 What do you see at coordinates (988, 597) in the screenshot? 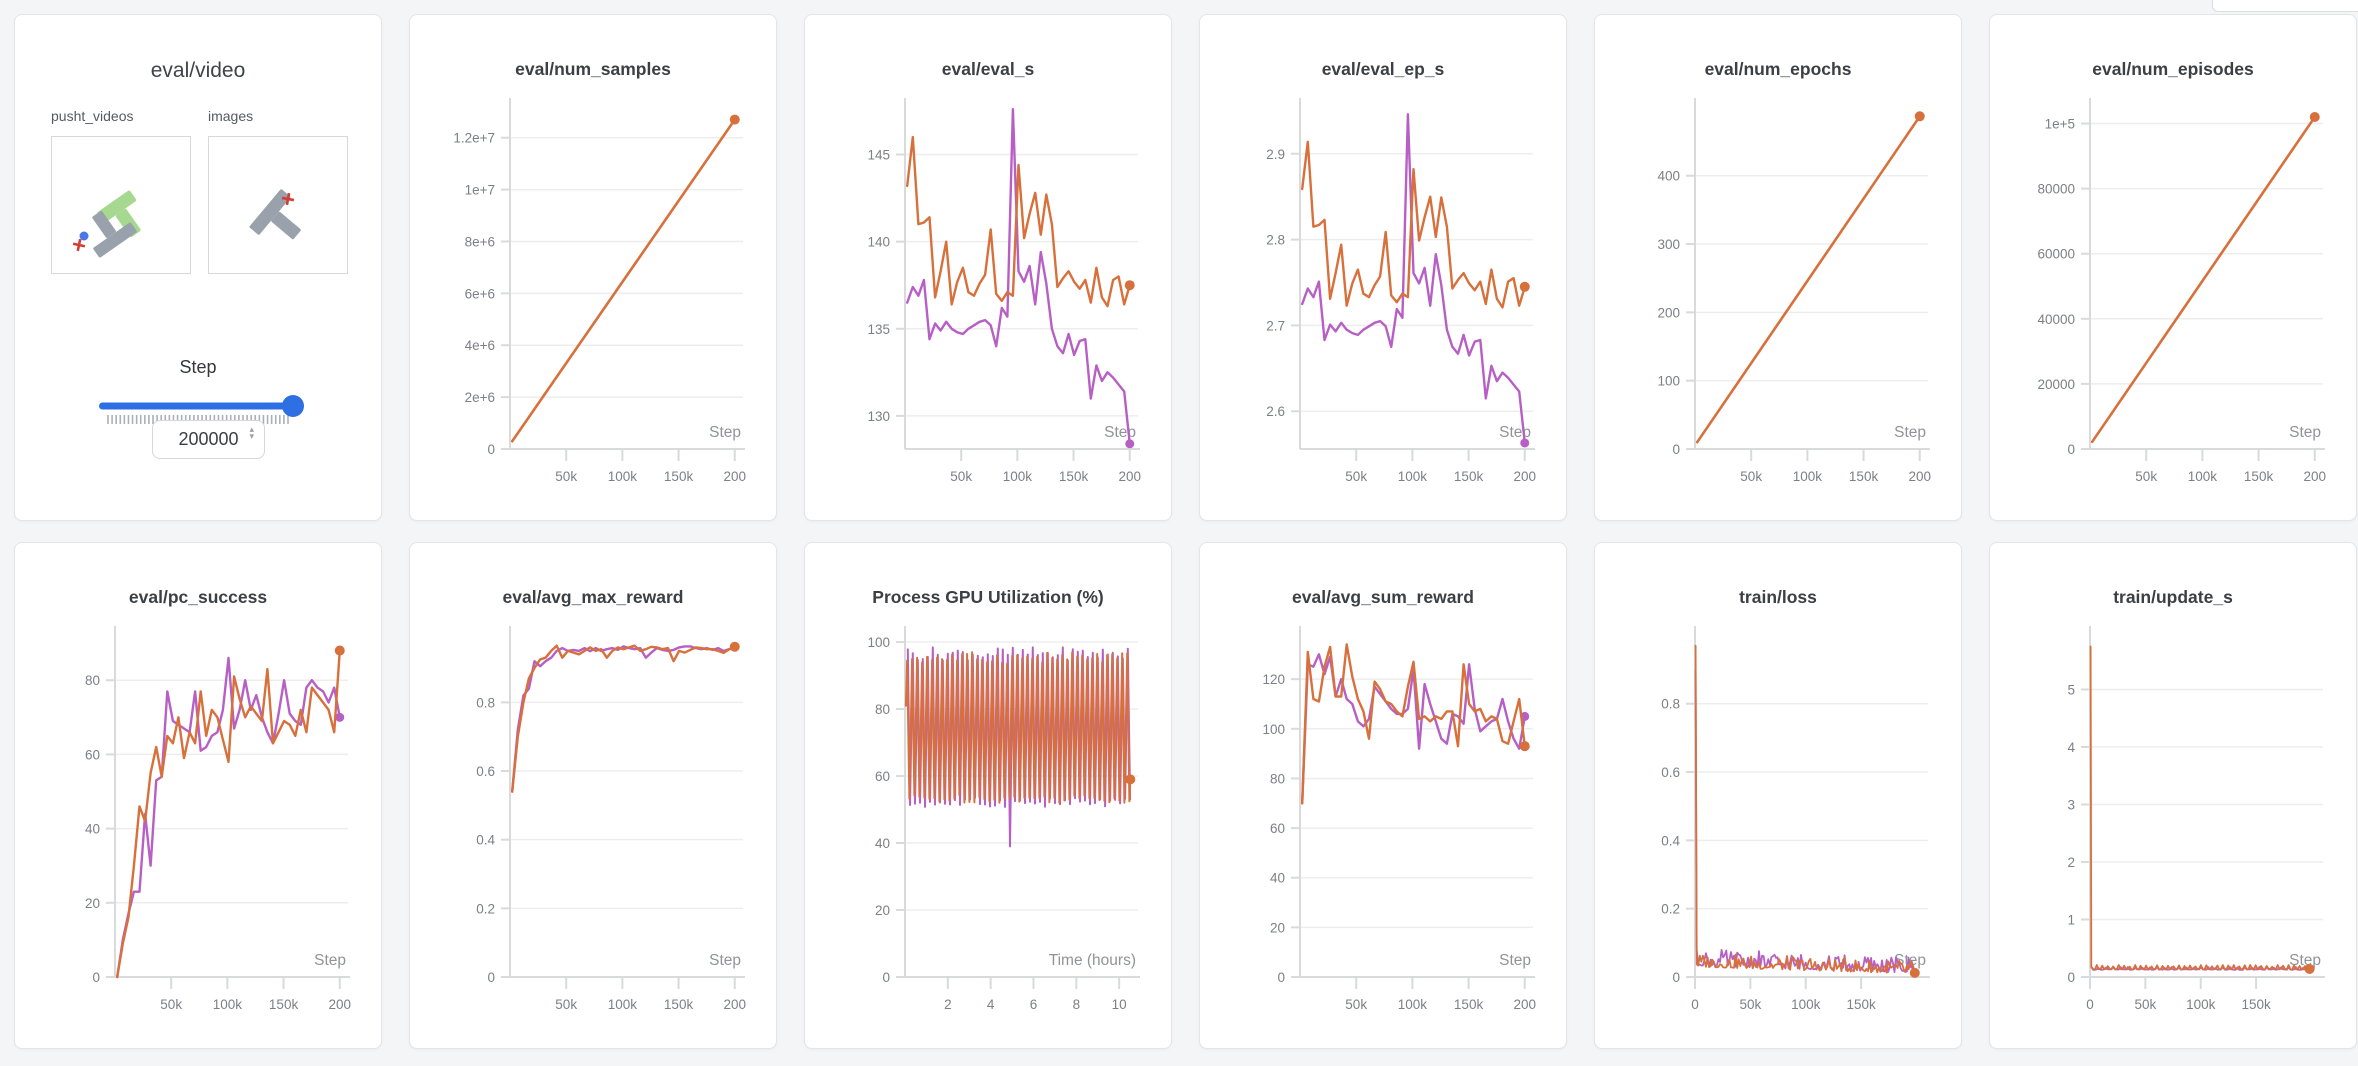
I see `chart-title: Process GPU Utilization (%)` at bounding box center [988, 597].